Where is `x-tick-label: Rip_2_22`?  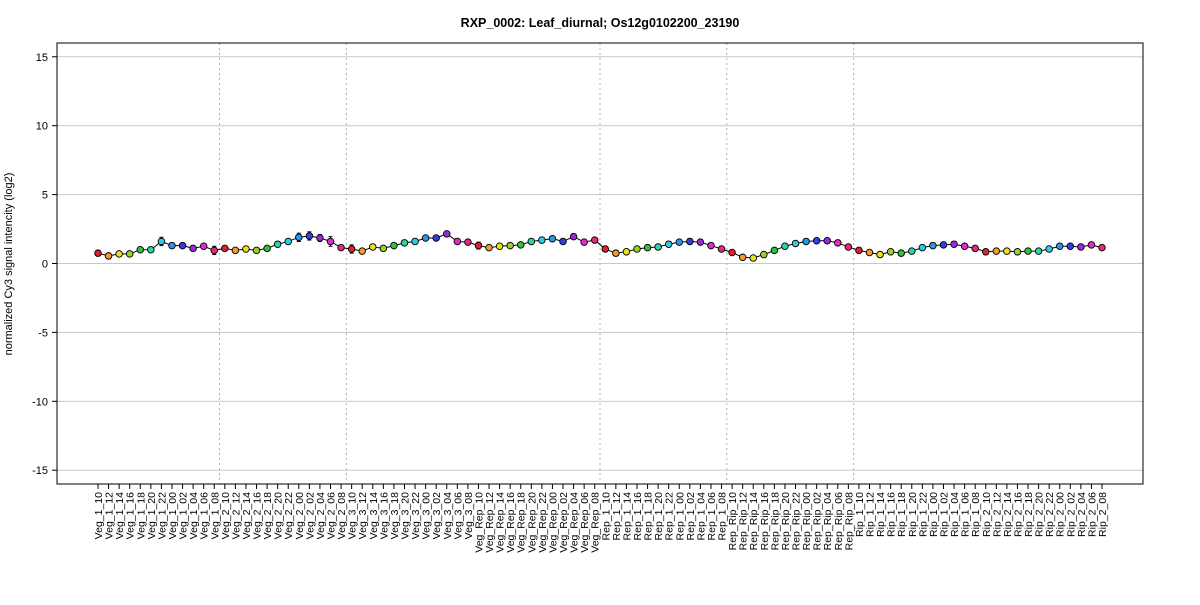 x-tick-label: Rip_2_22 is located at coordinates (1050, 514).